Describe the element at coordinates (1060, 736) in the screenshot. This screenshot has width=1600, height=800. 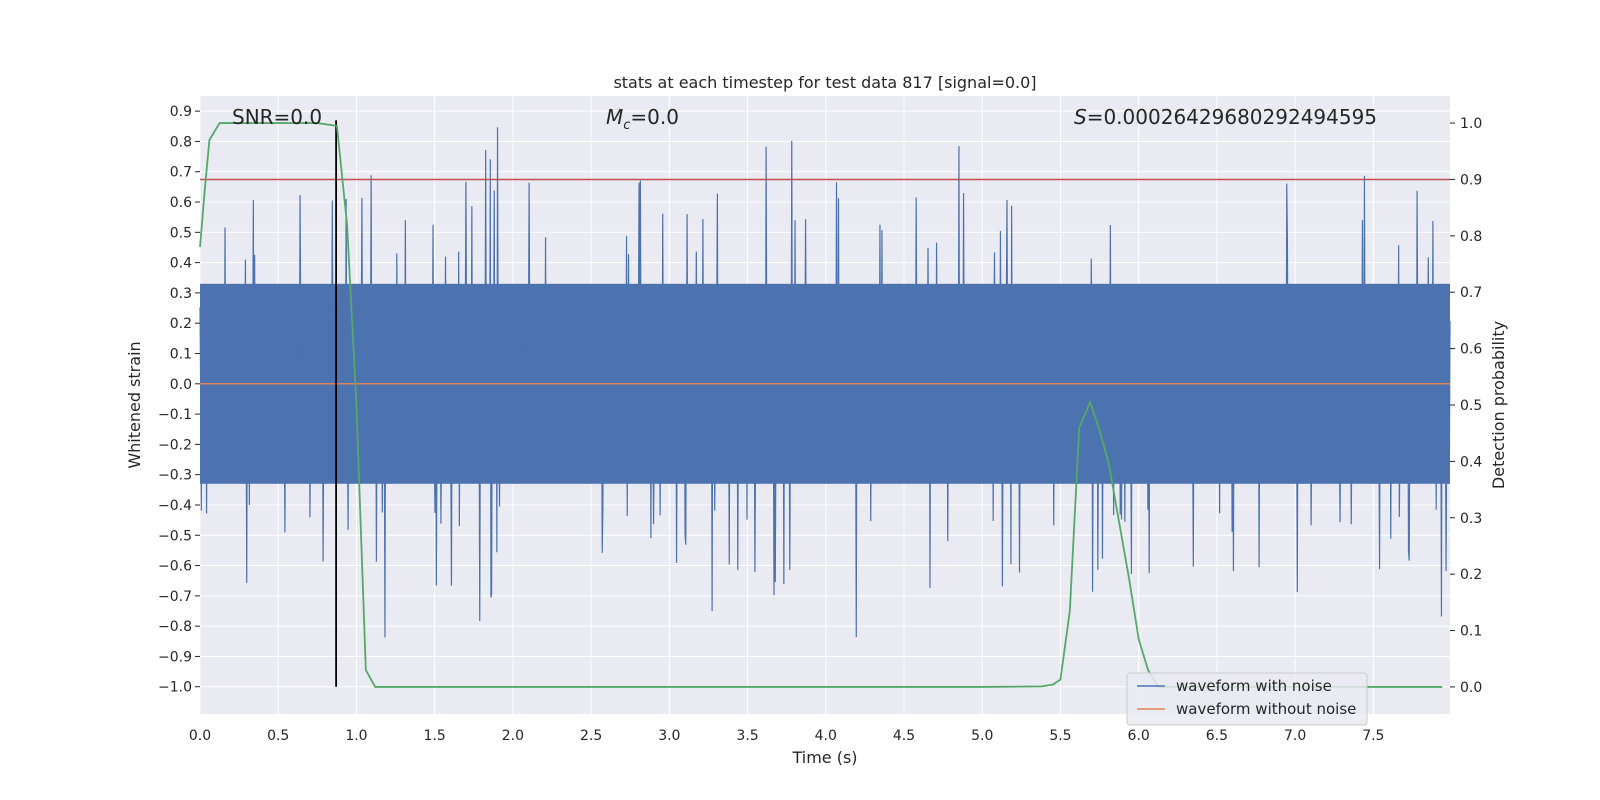
I see `x-tick-label: 5.5` at that location.